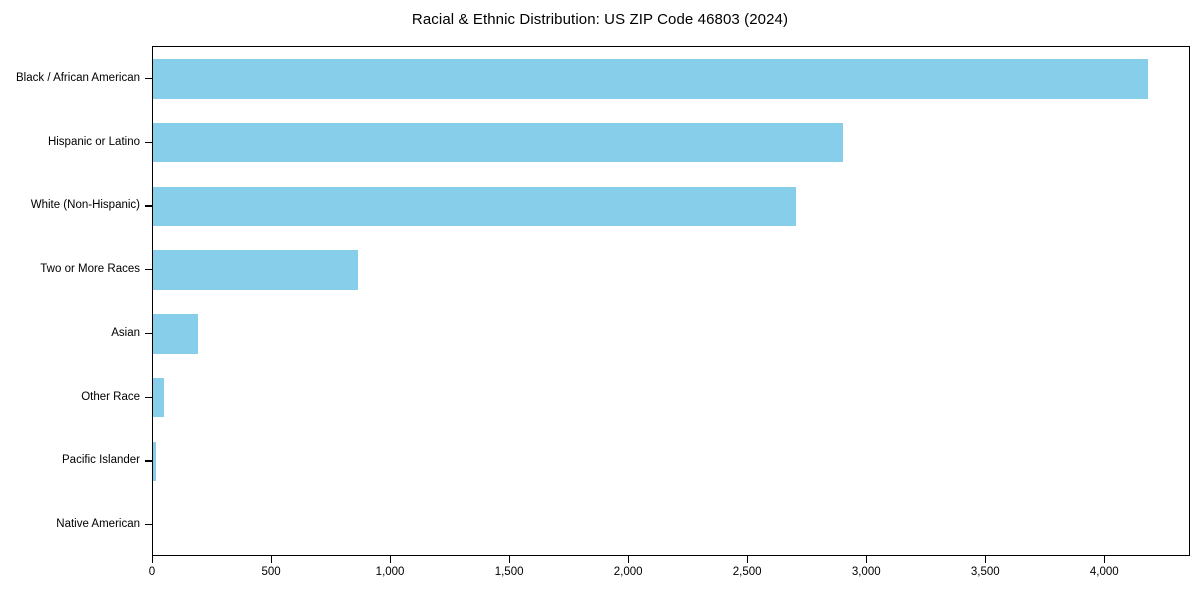 The image size is (1200, 600). What do you see at coordinates (985, 572) in the screenshot?
I see `x-tick-label: 3,500` at bounding box center [985, 572].